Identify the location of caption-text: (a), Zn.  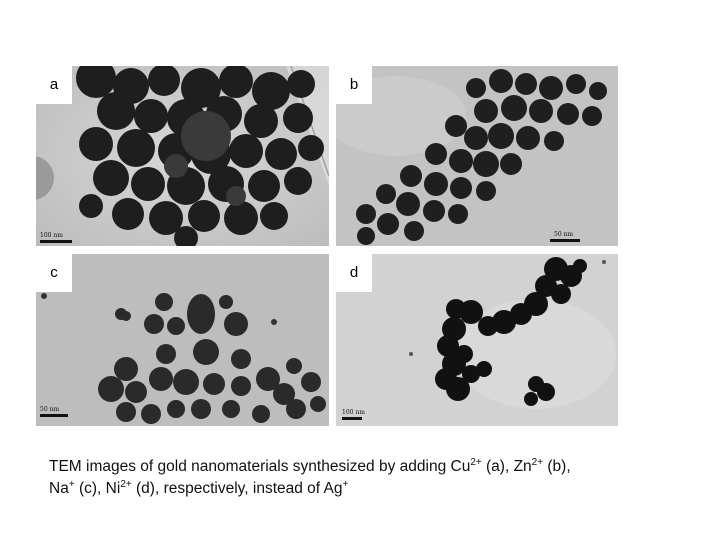
(506, 466).